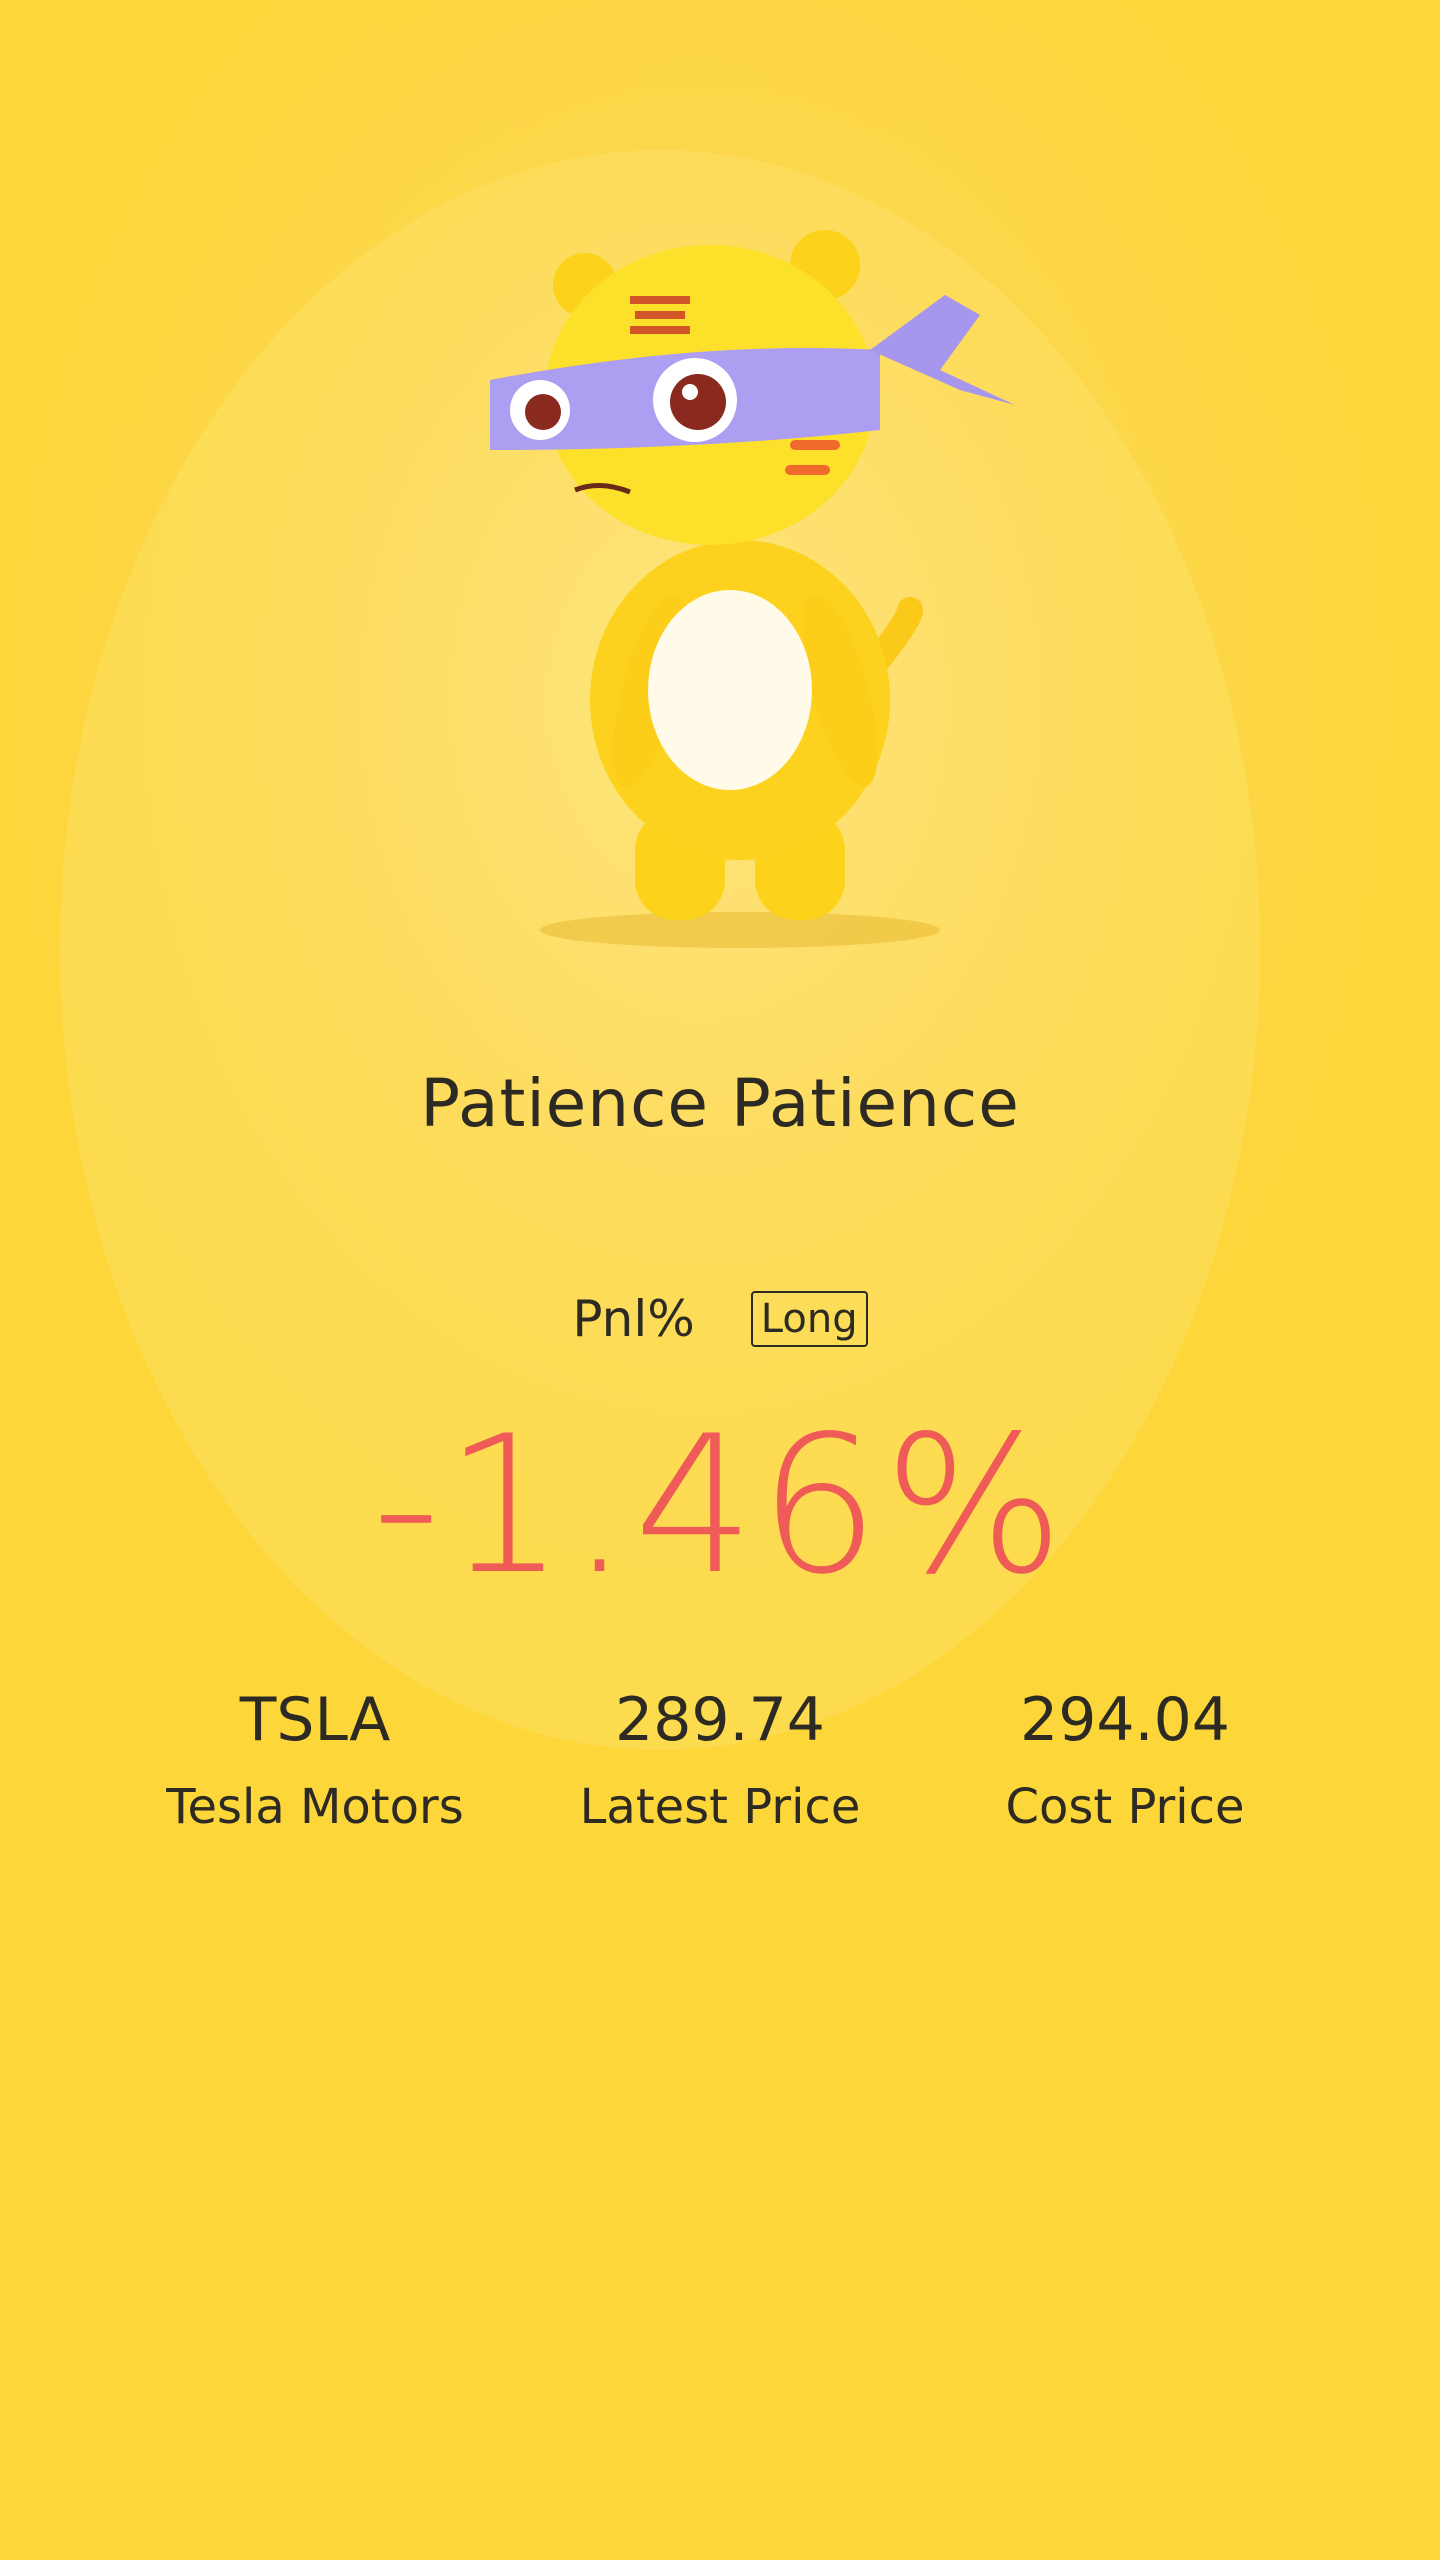  What do you see at coordinates (720, 1761) in the screenshot?
I see `stat-latest-price: 289.74 Latest Price` at bounding box center [720, 1761].